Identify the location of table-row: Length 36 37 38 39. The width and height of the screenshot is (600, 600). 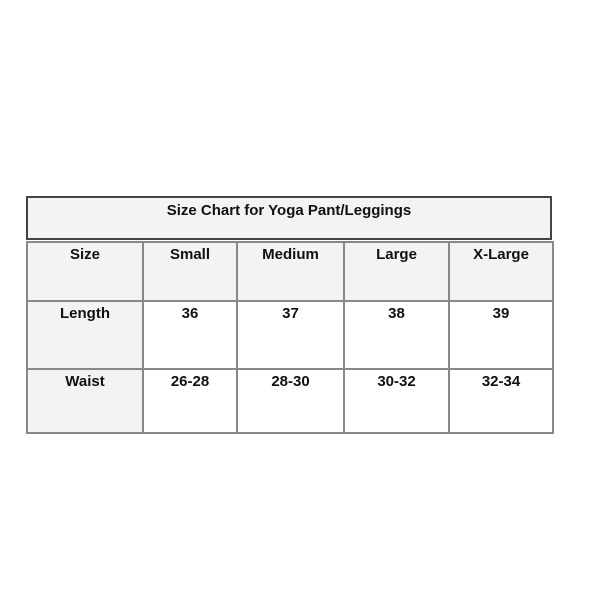
(290, 335).